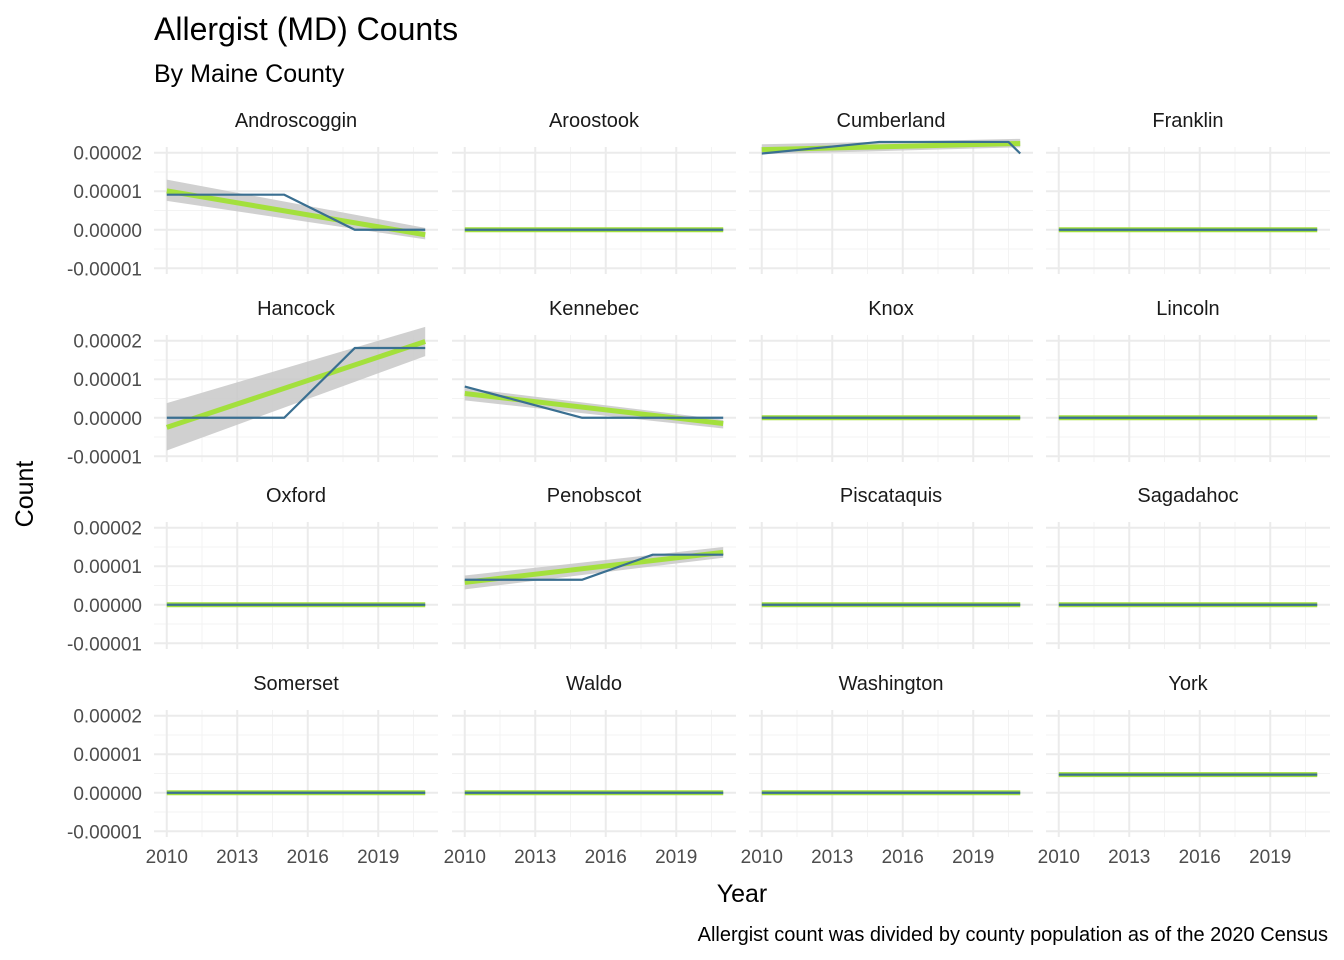 This screenshot has height=960, width=1344. What do you see at coordinates (1188, 380) in the screenshot?
I see `facet-panel: Lincoln` at bounding box center [1188, 380].